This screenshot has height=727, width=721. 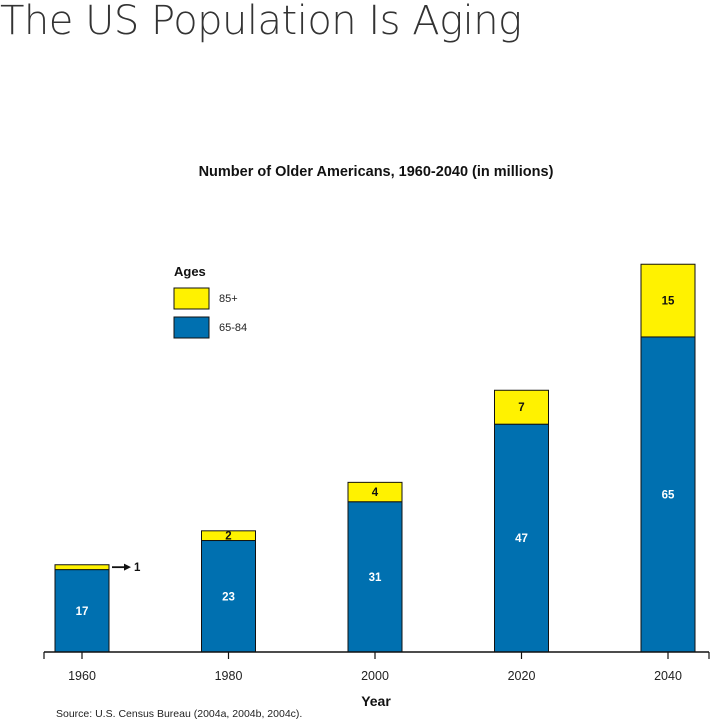 I want to click on data-label-65-84-2000: 31, so click(x=375, y=578).